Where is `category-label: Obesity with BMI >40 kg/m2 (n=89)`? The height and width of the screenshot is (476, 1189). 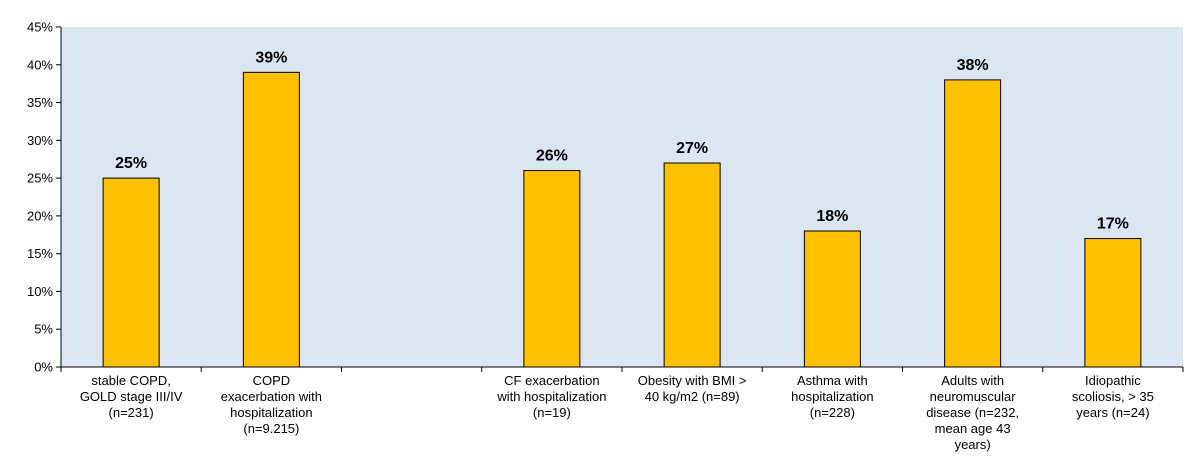
category-label: Obesity with BMI >40 kg/m2 (n=89) is located at coordinates (692, 388).